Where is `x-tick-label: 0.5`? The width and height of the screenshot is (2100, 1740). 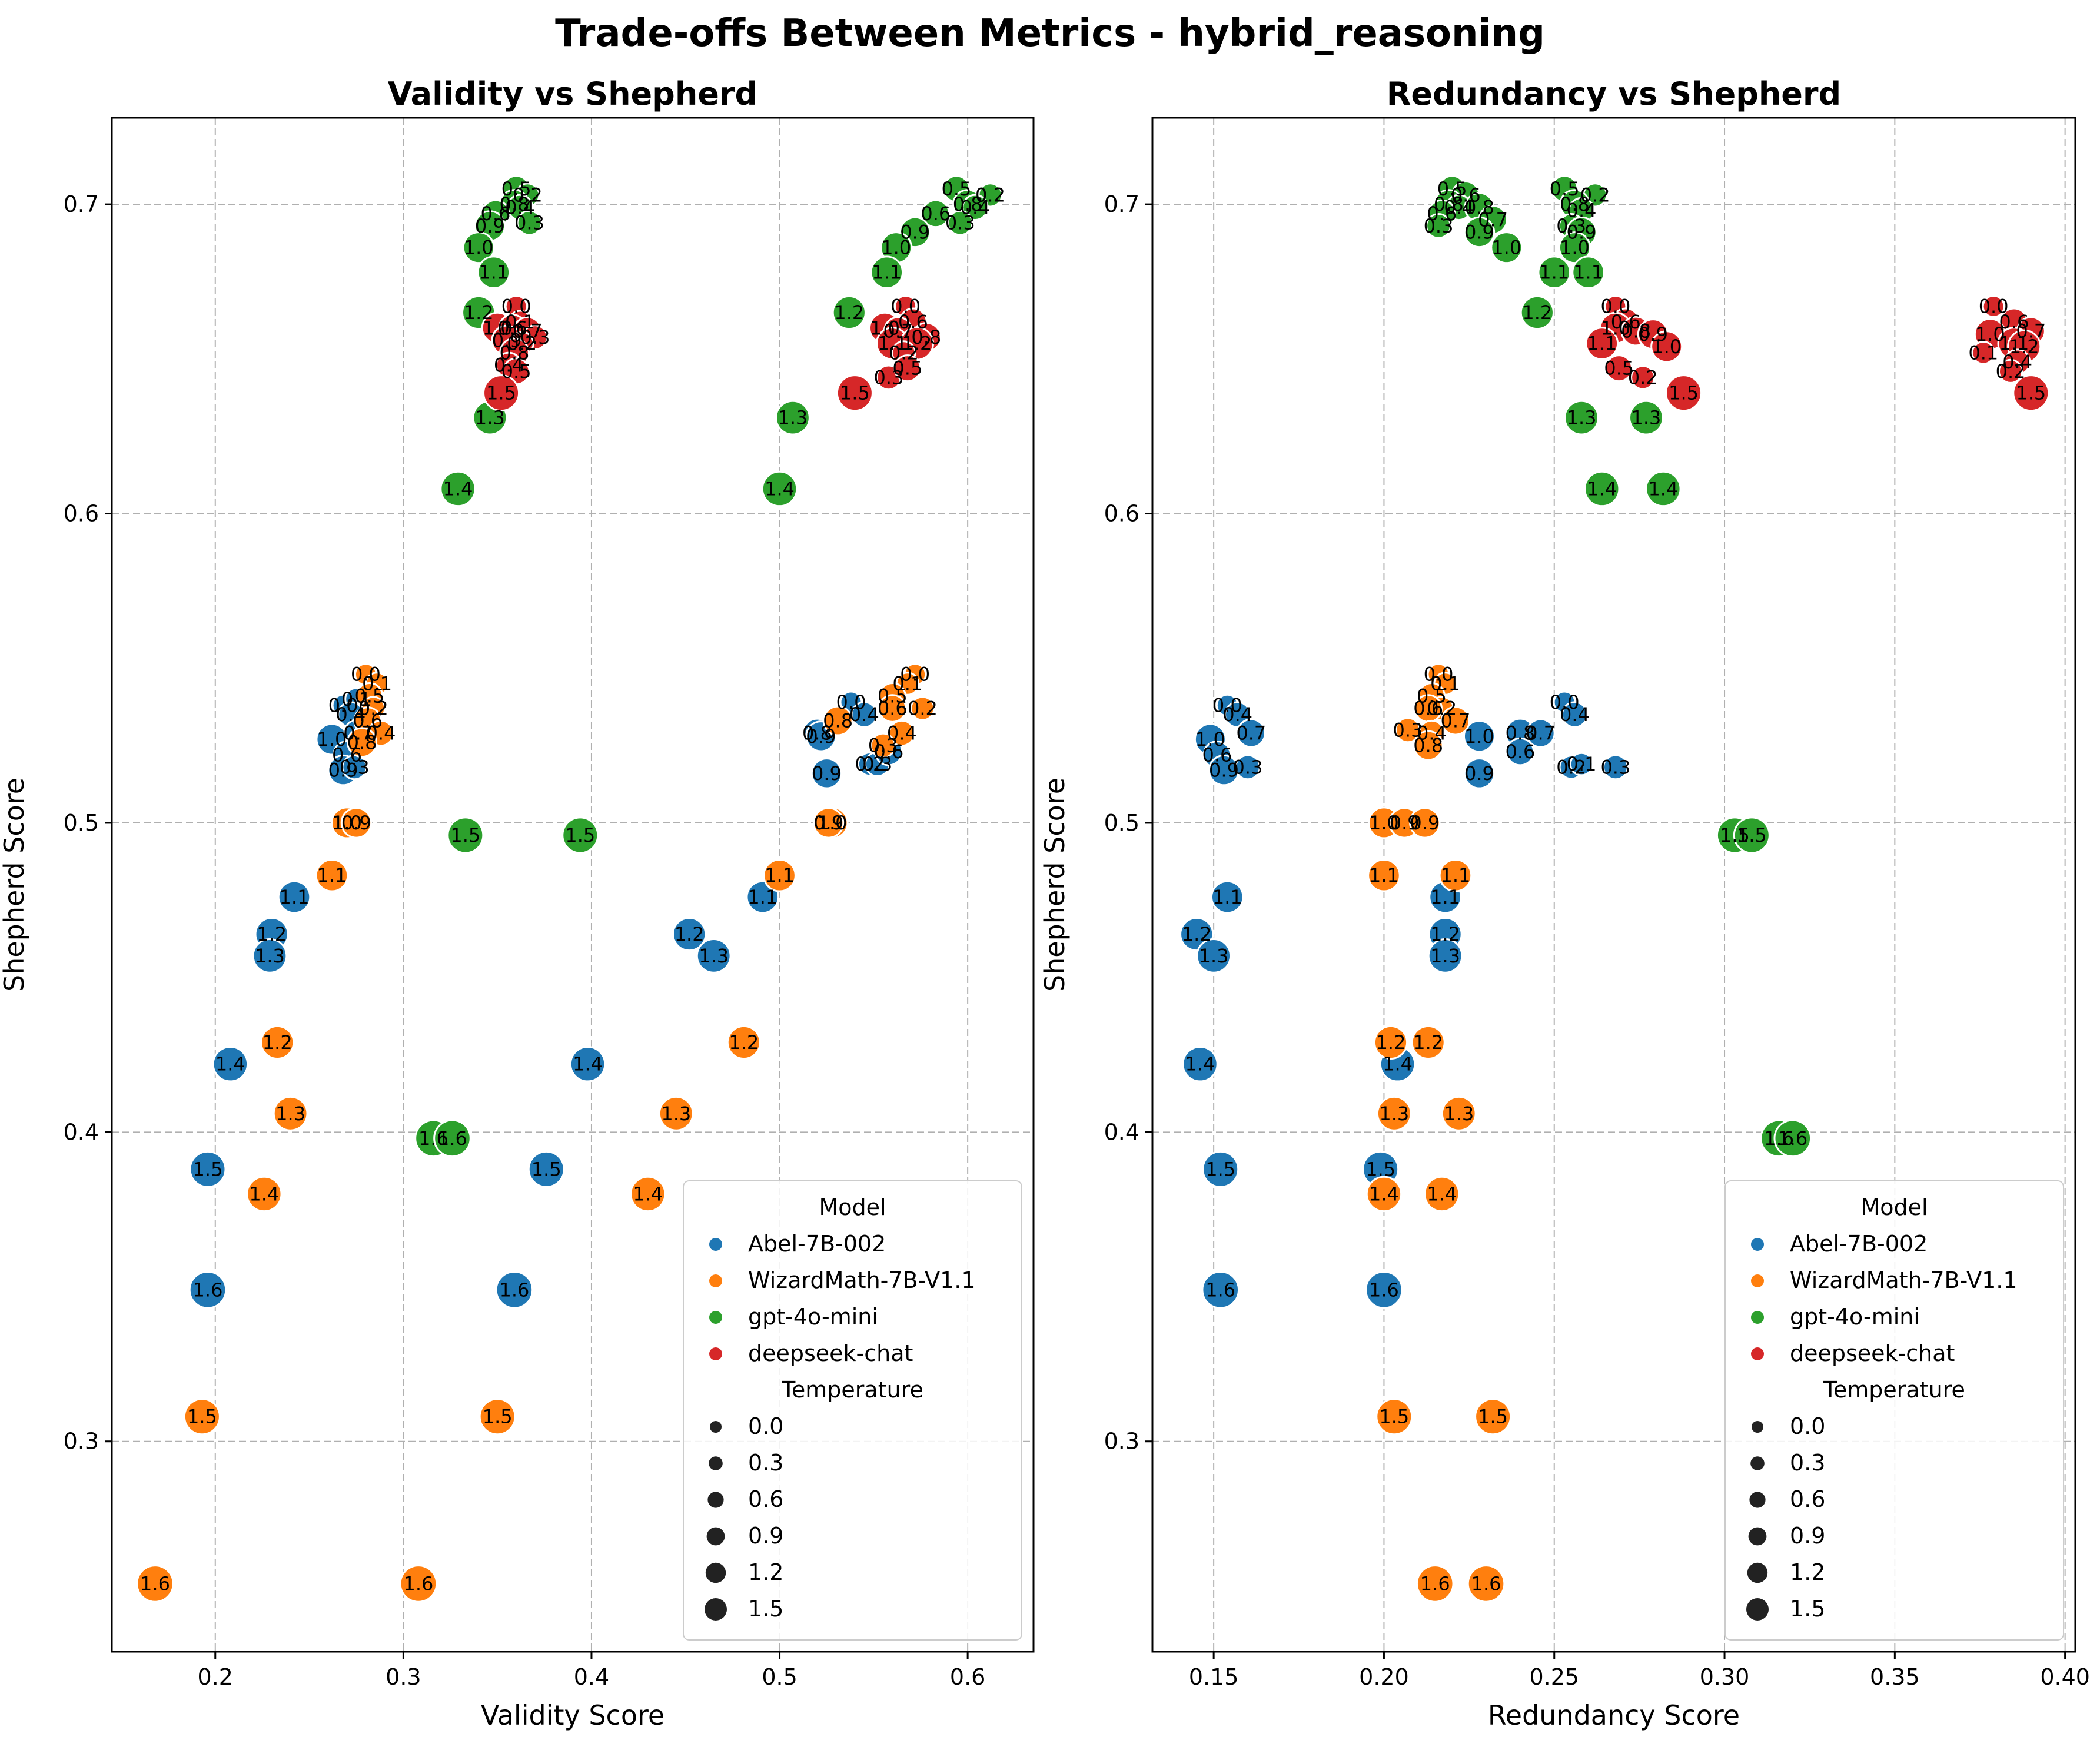
x-tick-label: 0.5 is located at coordinates (779, 1677).